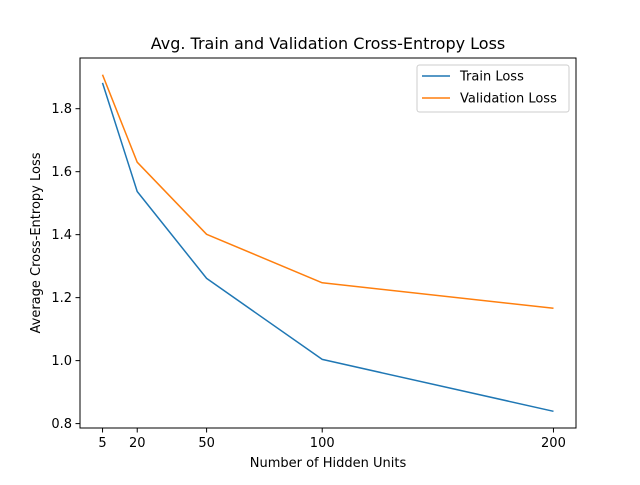 This screenshot has height=485, width=640. Describe the element at coordinates (553, 443) in the screenshot. I see `x-tick-label: 200` at that location.